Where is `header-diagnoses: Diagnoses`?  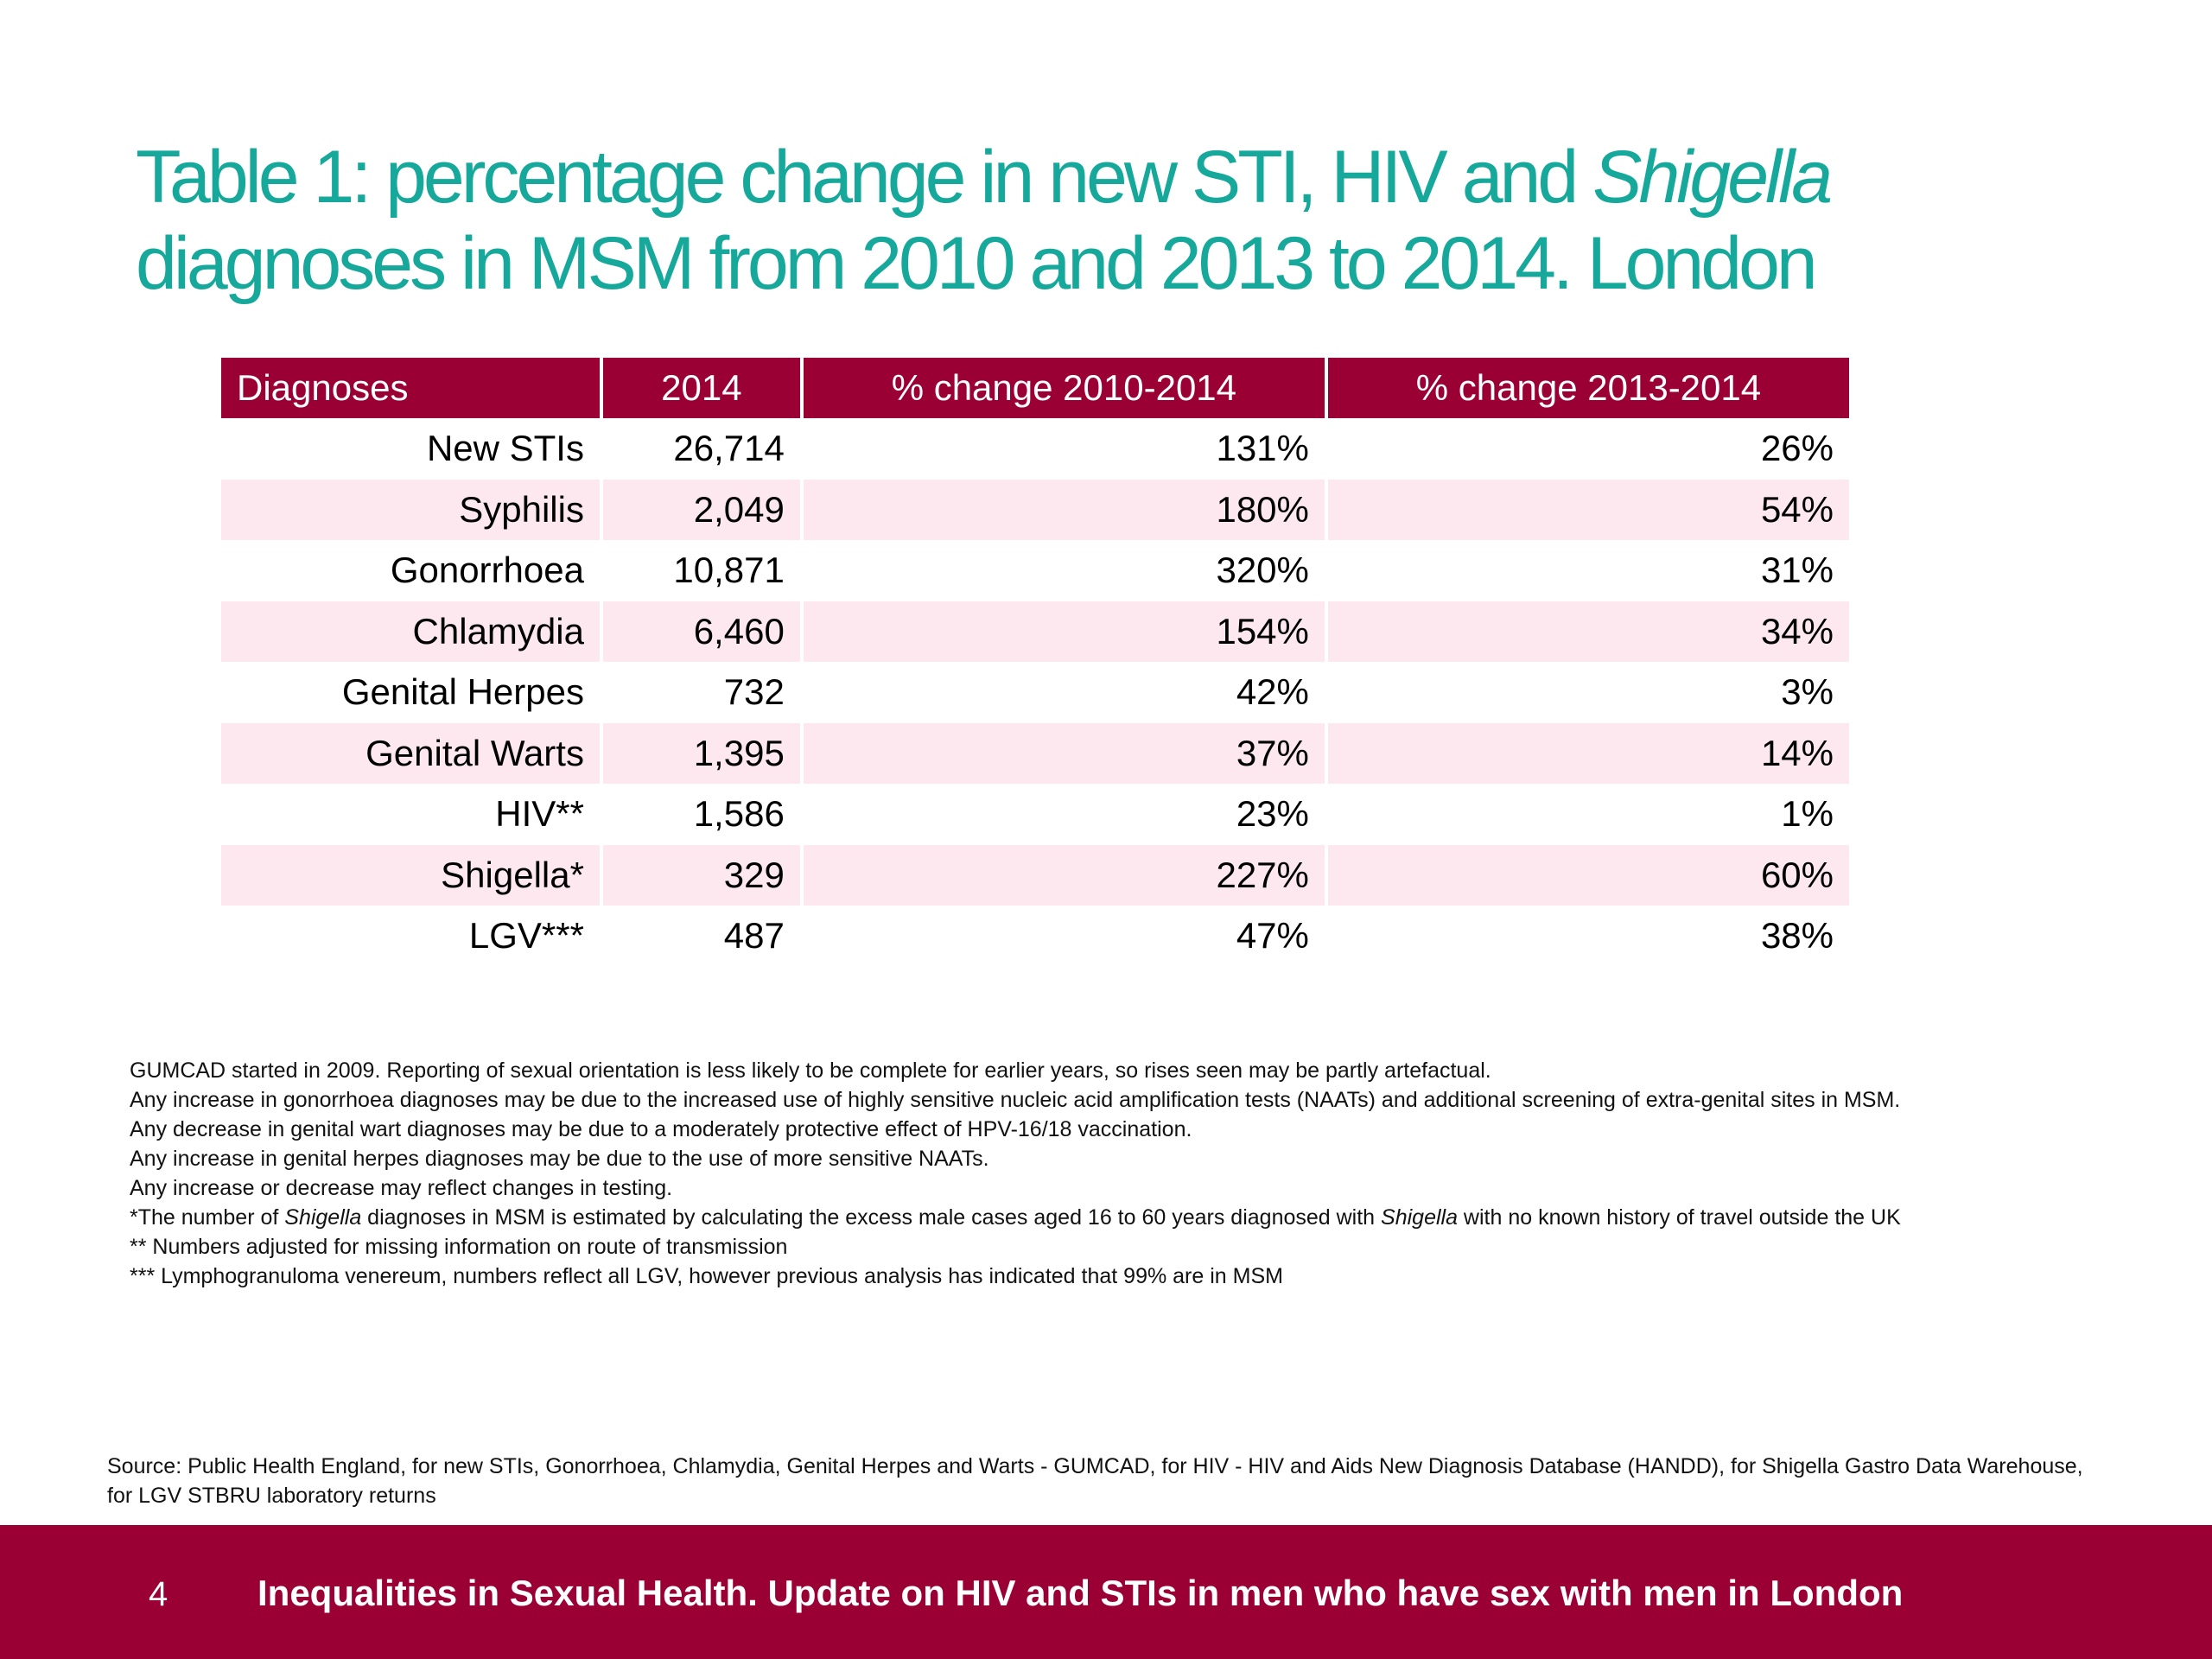 header-diagnoses: Diagnoses is located at coordinates (410, 388).